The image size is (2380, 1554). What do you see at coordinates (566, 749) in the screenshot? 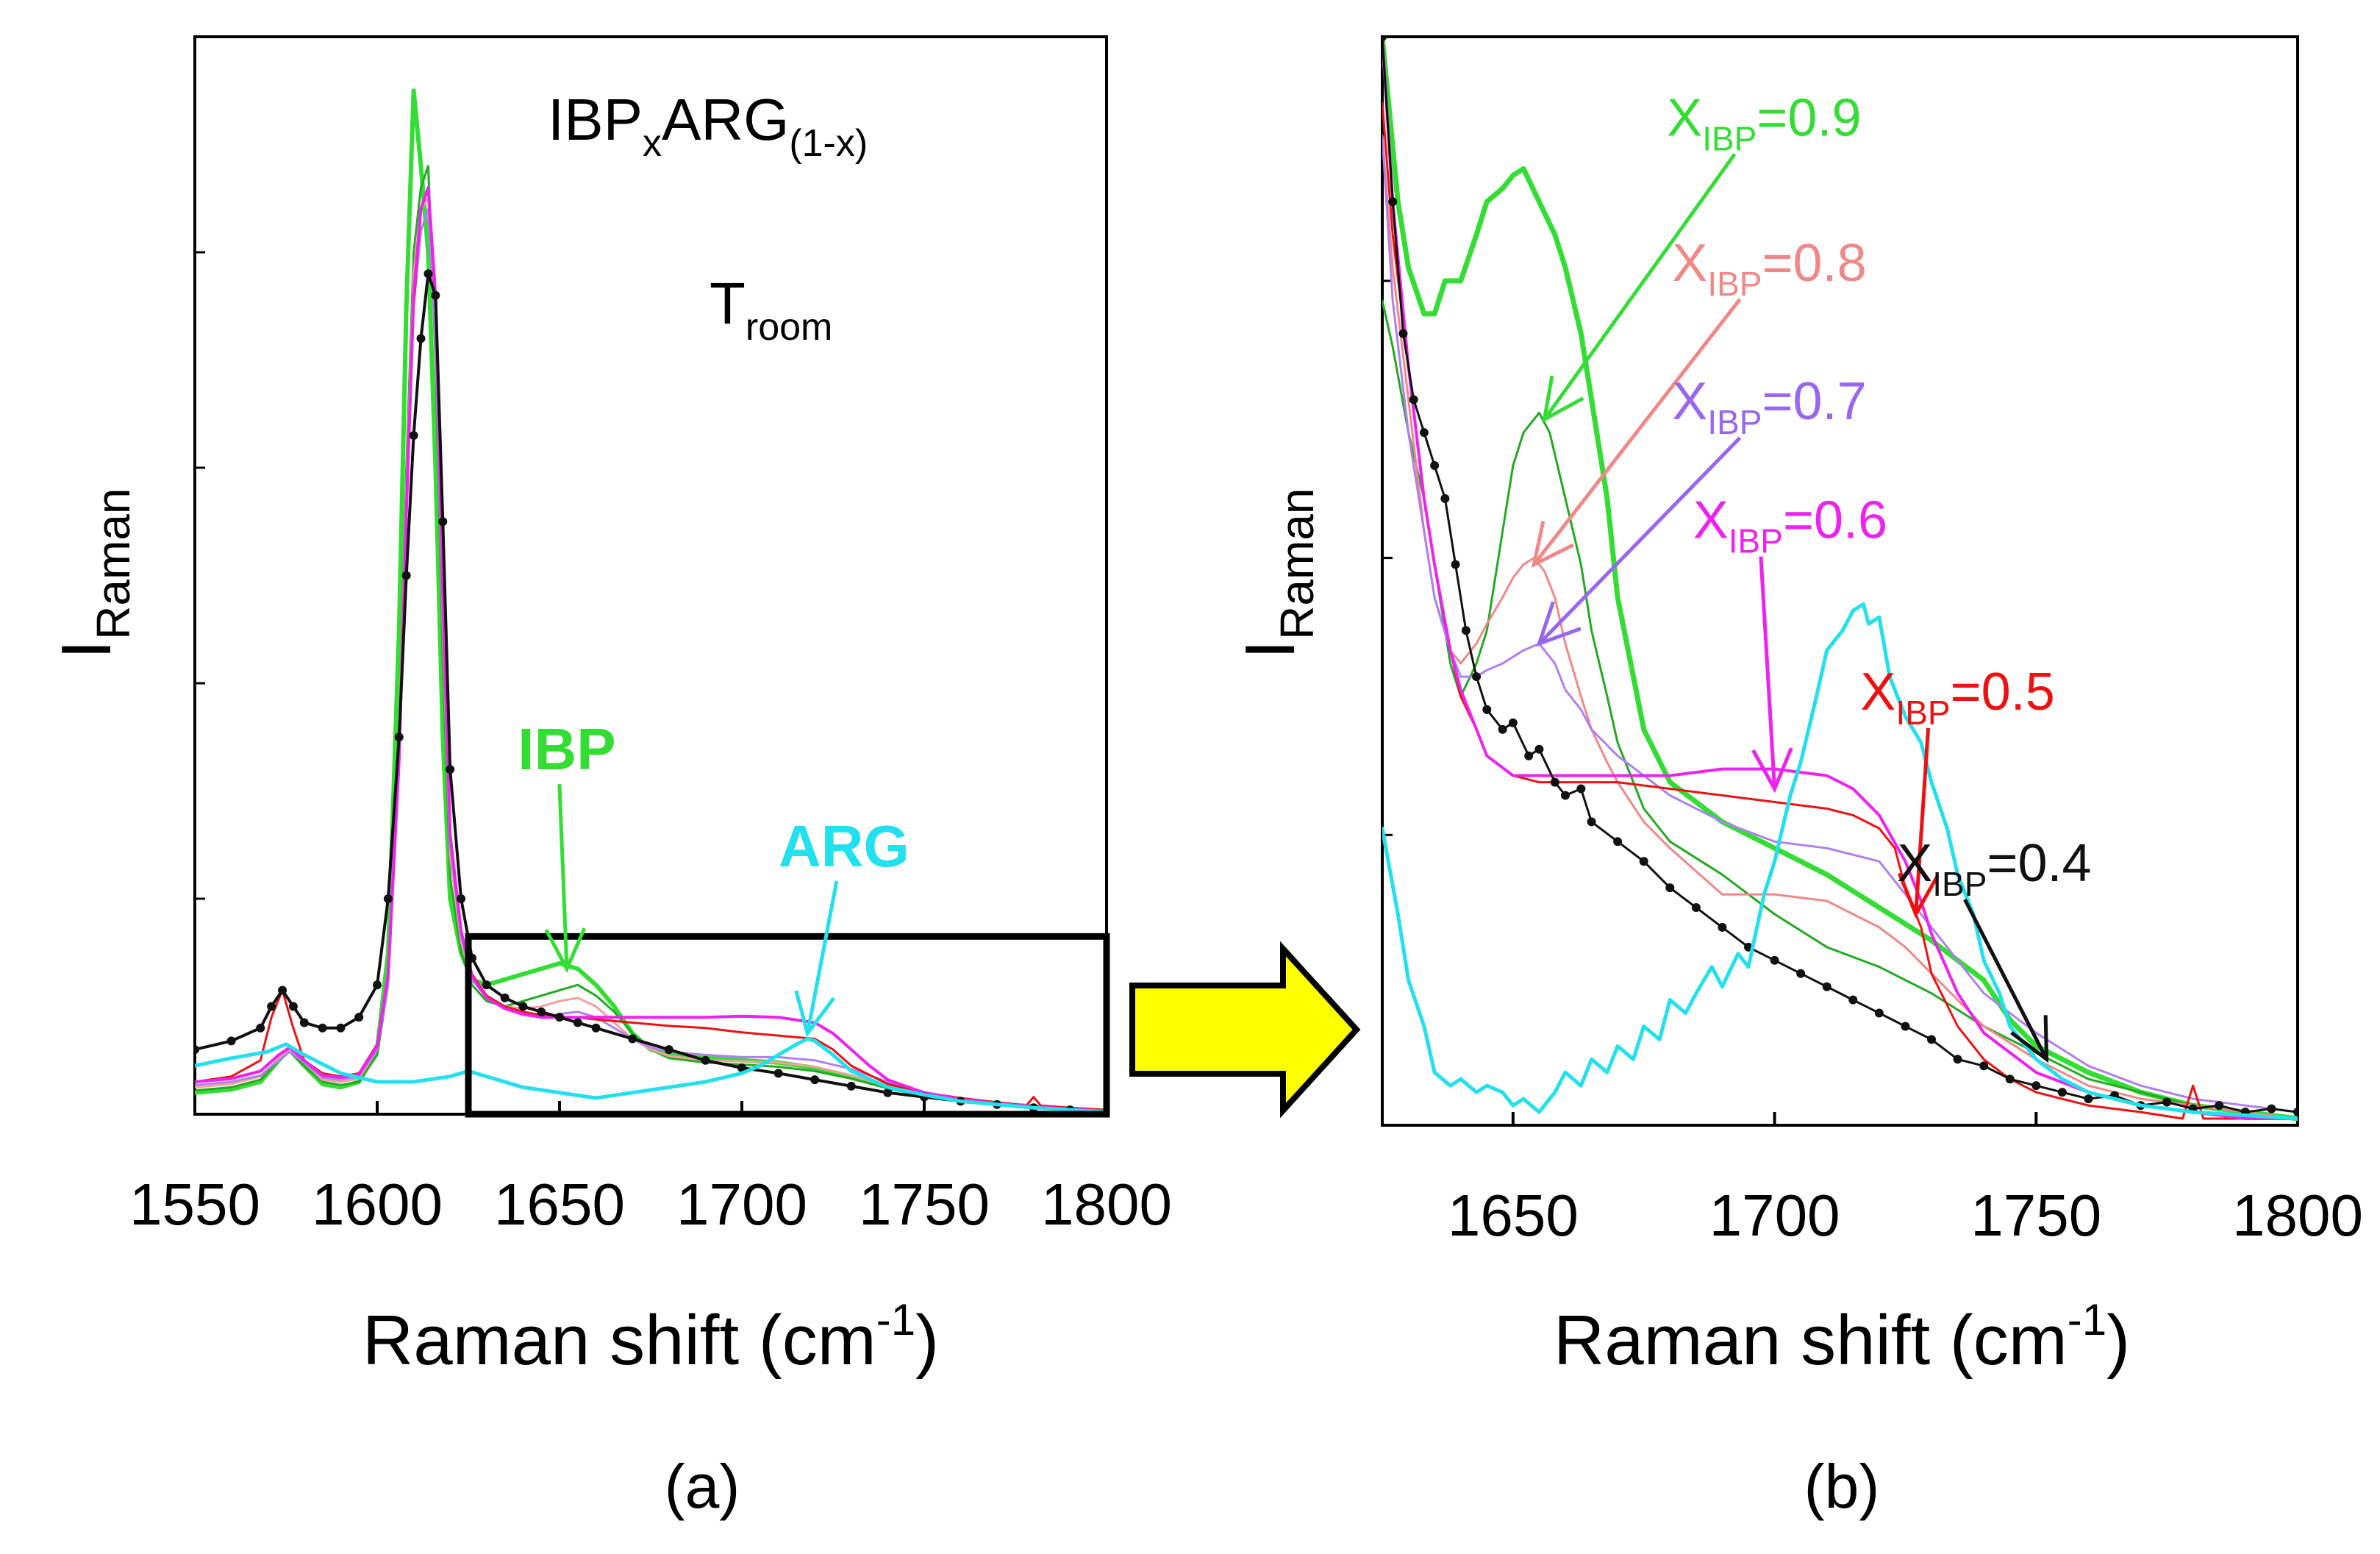
I see `peak-label: IBP` at bounding box center [566, 749].